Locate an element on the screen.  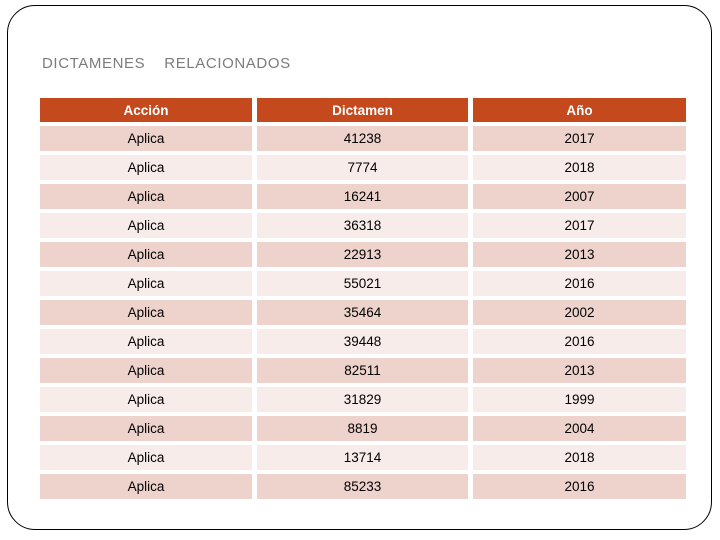
table-row: Aplica 85233 2016 is located at coordinates (363, 486).